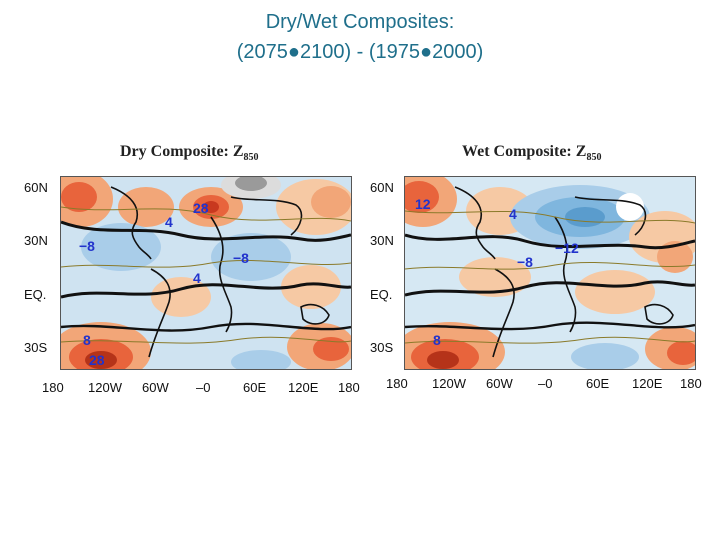 The height and width of the screenshot is (540, 720). I want to click on dry-lon-label: 120E, so click(303, 387).